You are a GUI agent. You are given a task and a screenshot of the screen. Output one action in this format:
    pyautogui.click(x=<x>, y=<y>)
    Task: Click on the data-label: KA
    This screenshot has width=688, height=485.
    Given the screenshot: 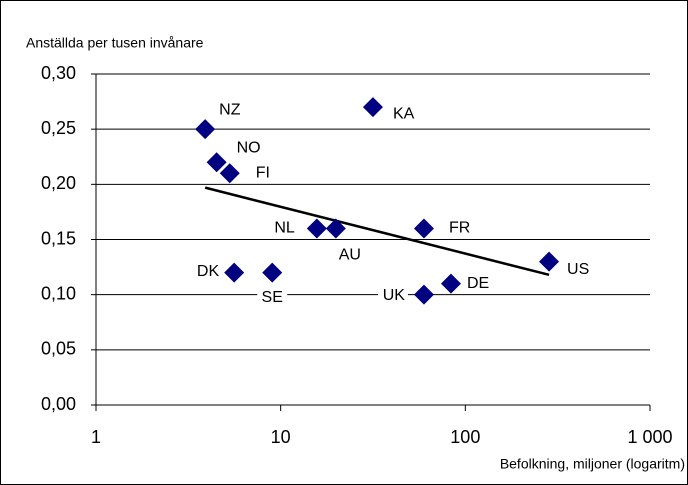 What is the action you would take?
    pyautogui.click(x=404, y=113)
    